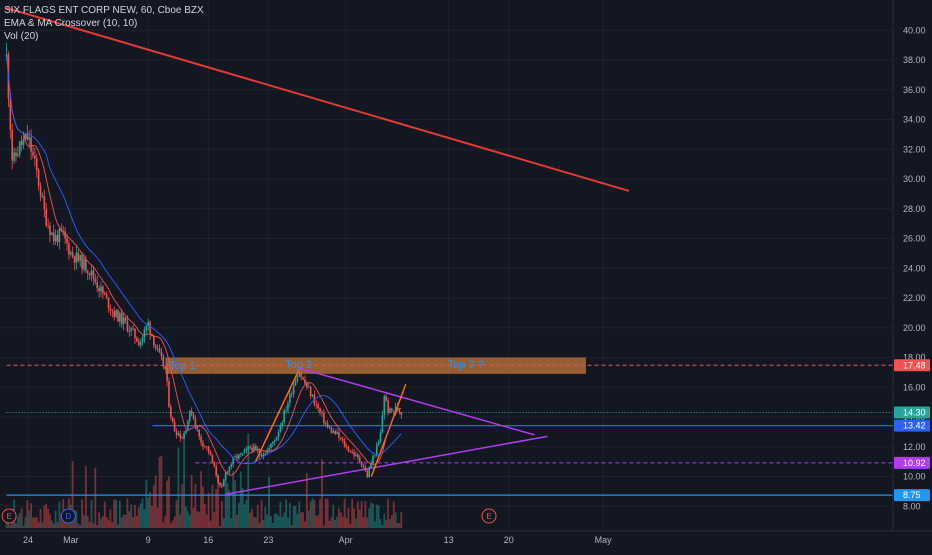  Describe the element at coordinates (416, 401) in the screenshot. I see `triangle-upper-trendline` at that location.